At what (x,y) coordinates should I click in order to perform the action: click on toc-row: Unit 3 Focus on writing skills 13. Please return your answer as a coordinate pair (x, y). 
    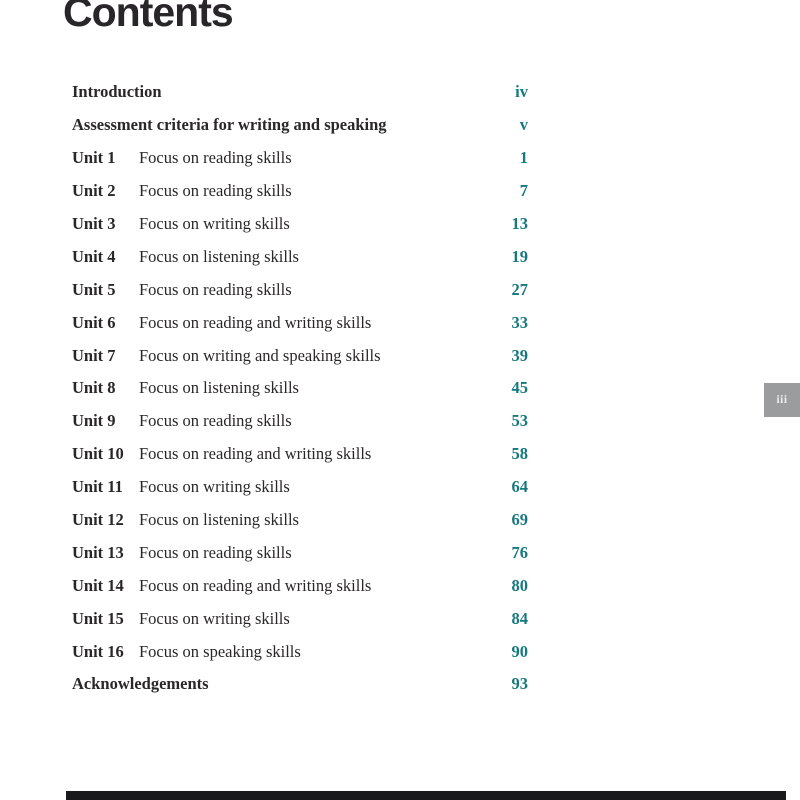
    Looking at the image, I should click on (300, 224).